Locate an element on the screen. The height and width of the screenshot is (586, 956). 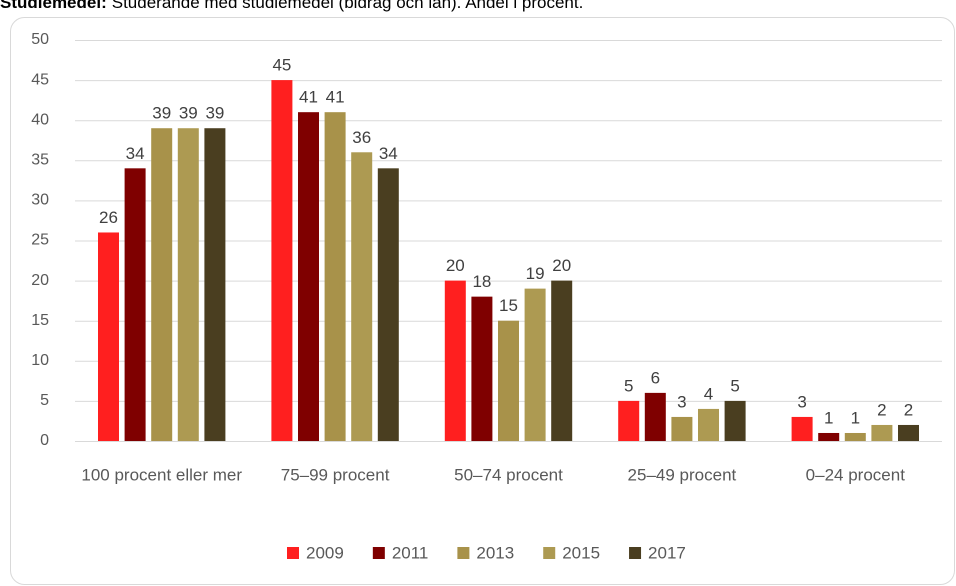
data-label: 15 is located at coordinates (508, 305).